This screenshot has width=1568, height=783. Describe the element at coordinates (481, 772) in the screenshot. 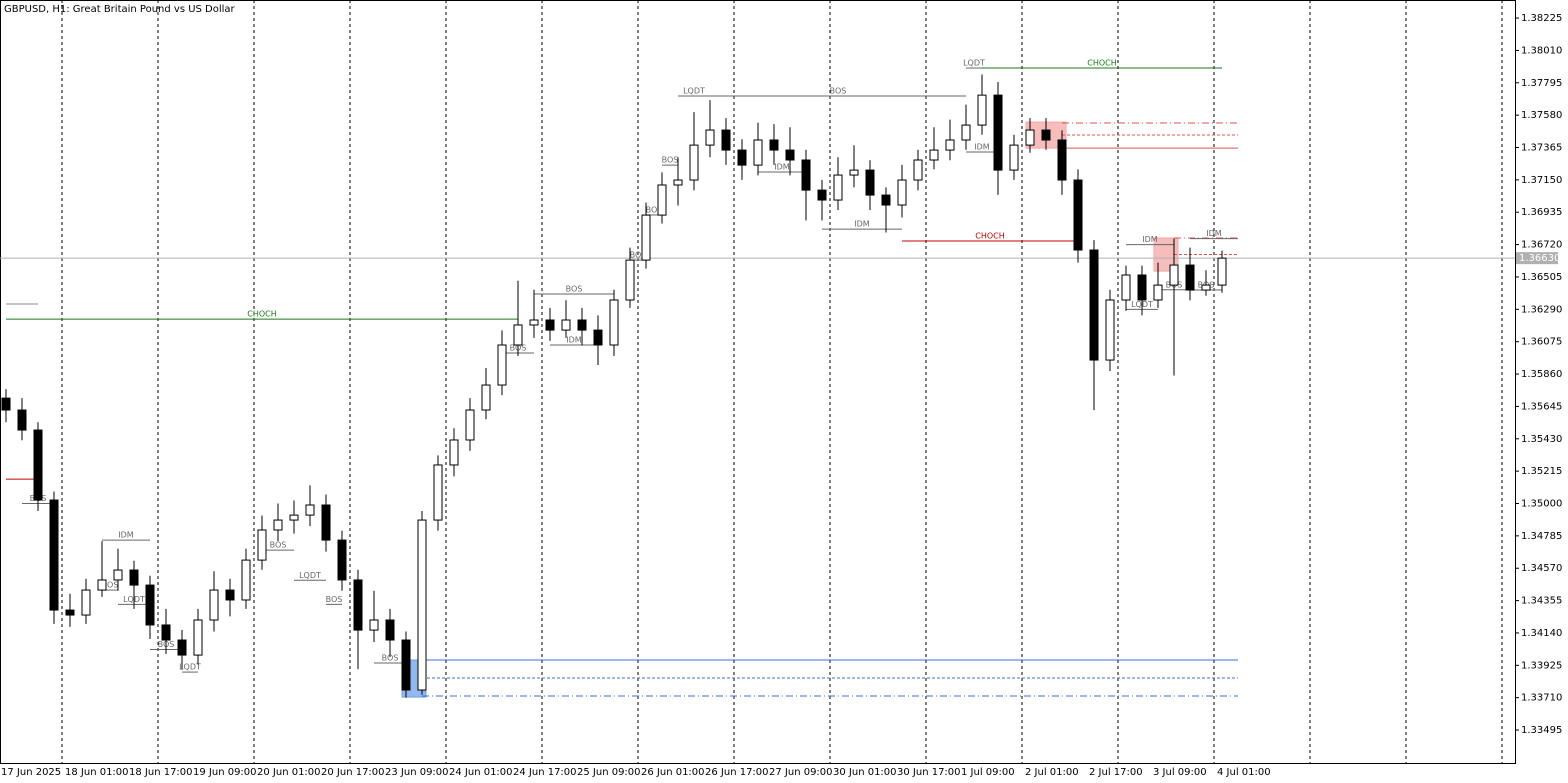

I see `x-tick-label: 24 Jun 01:00` at that location.